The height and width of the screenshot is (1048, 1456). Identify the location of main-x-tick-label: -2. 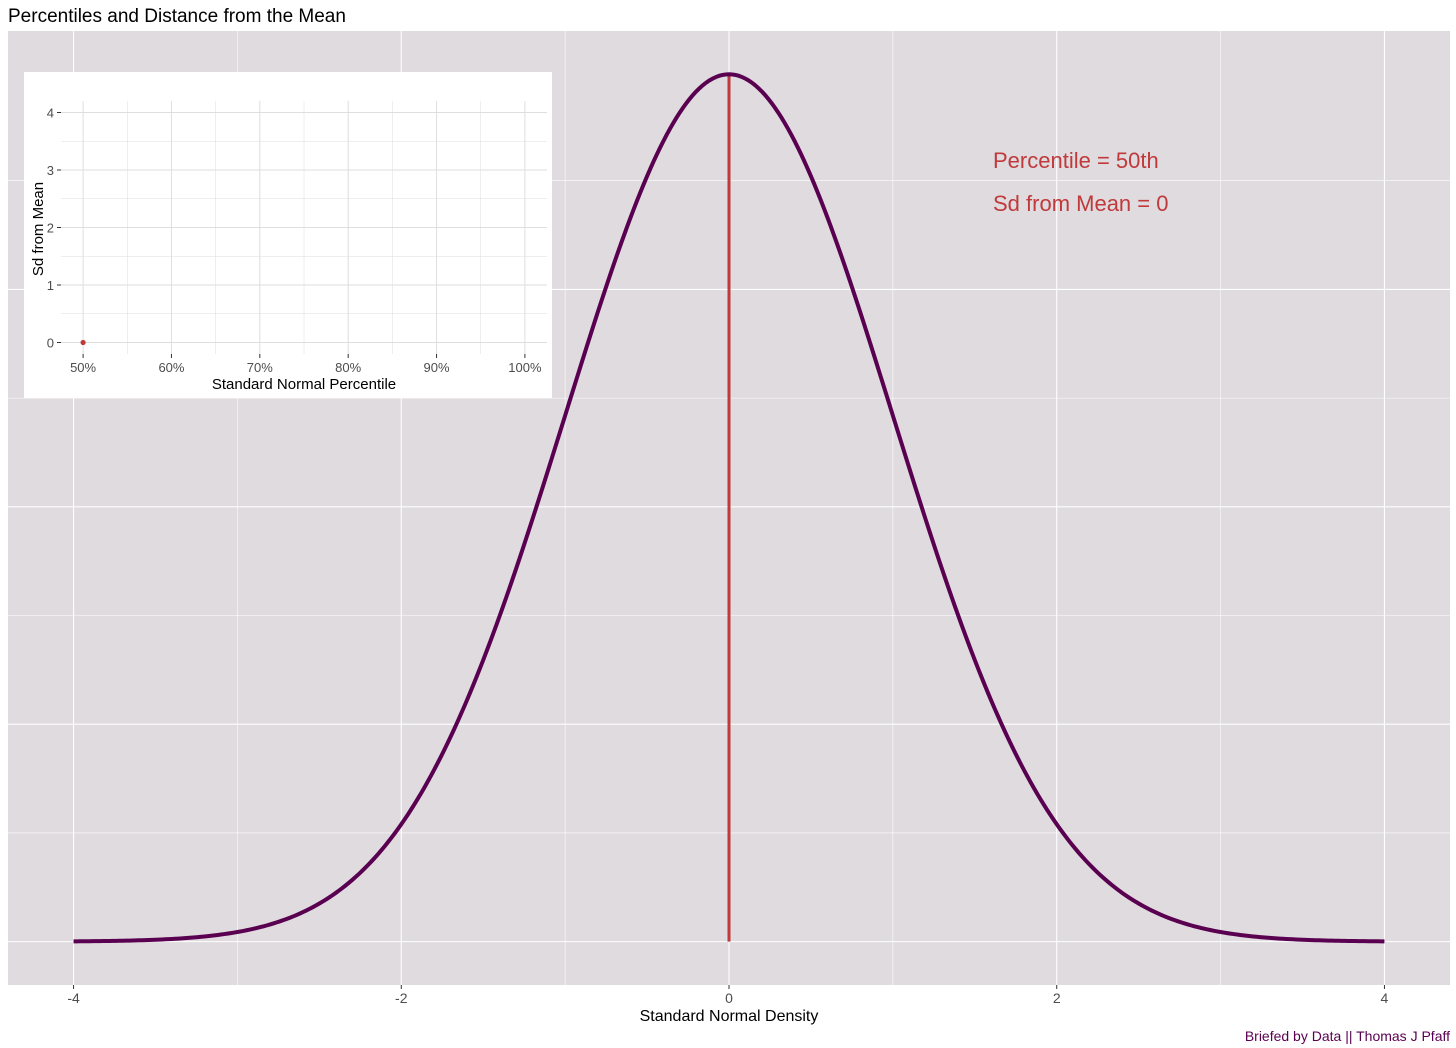
(401, 998).